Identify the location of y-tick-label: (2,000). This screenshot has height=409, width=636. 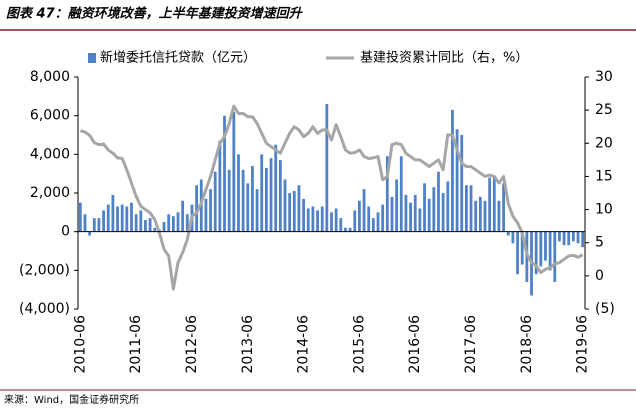
(44, 270).